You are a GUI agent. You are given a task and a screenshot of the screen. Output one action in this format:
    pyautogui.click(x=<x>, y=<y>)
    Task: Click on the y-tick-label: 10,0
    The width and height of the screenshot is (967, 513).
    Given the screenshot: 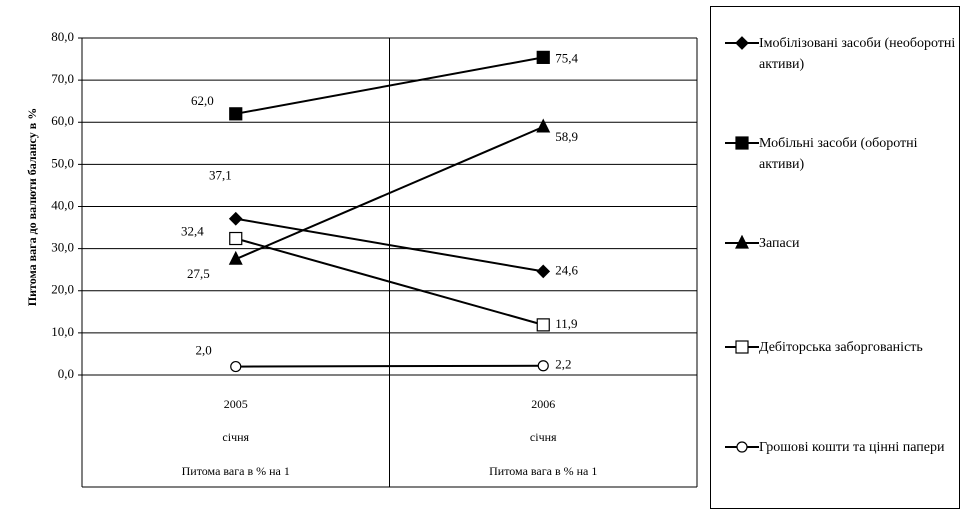 What is the action you would take?
    pyautogui.click(x=62, y=331)
    